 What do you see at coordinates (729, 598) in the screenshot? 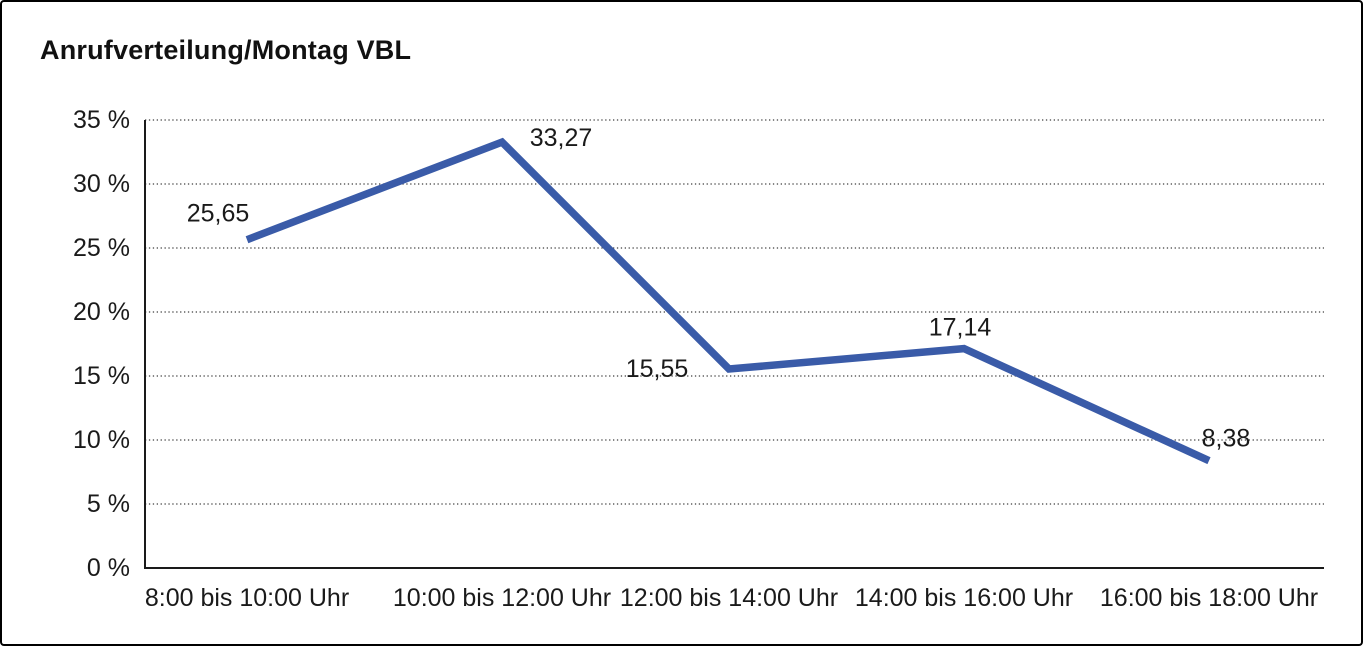
I see `x-axis-category-label: 12:00 bis 14:00 Uhr` at bounding box center [729, 598].